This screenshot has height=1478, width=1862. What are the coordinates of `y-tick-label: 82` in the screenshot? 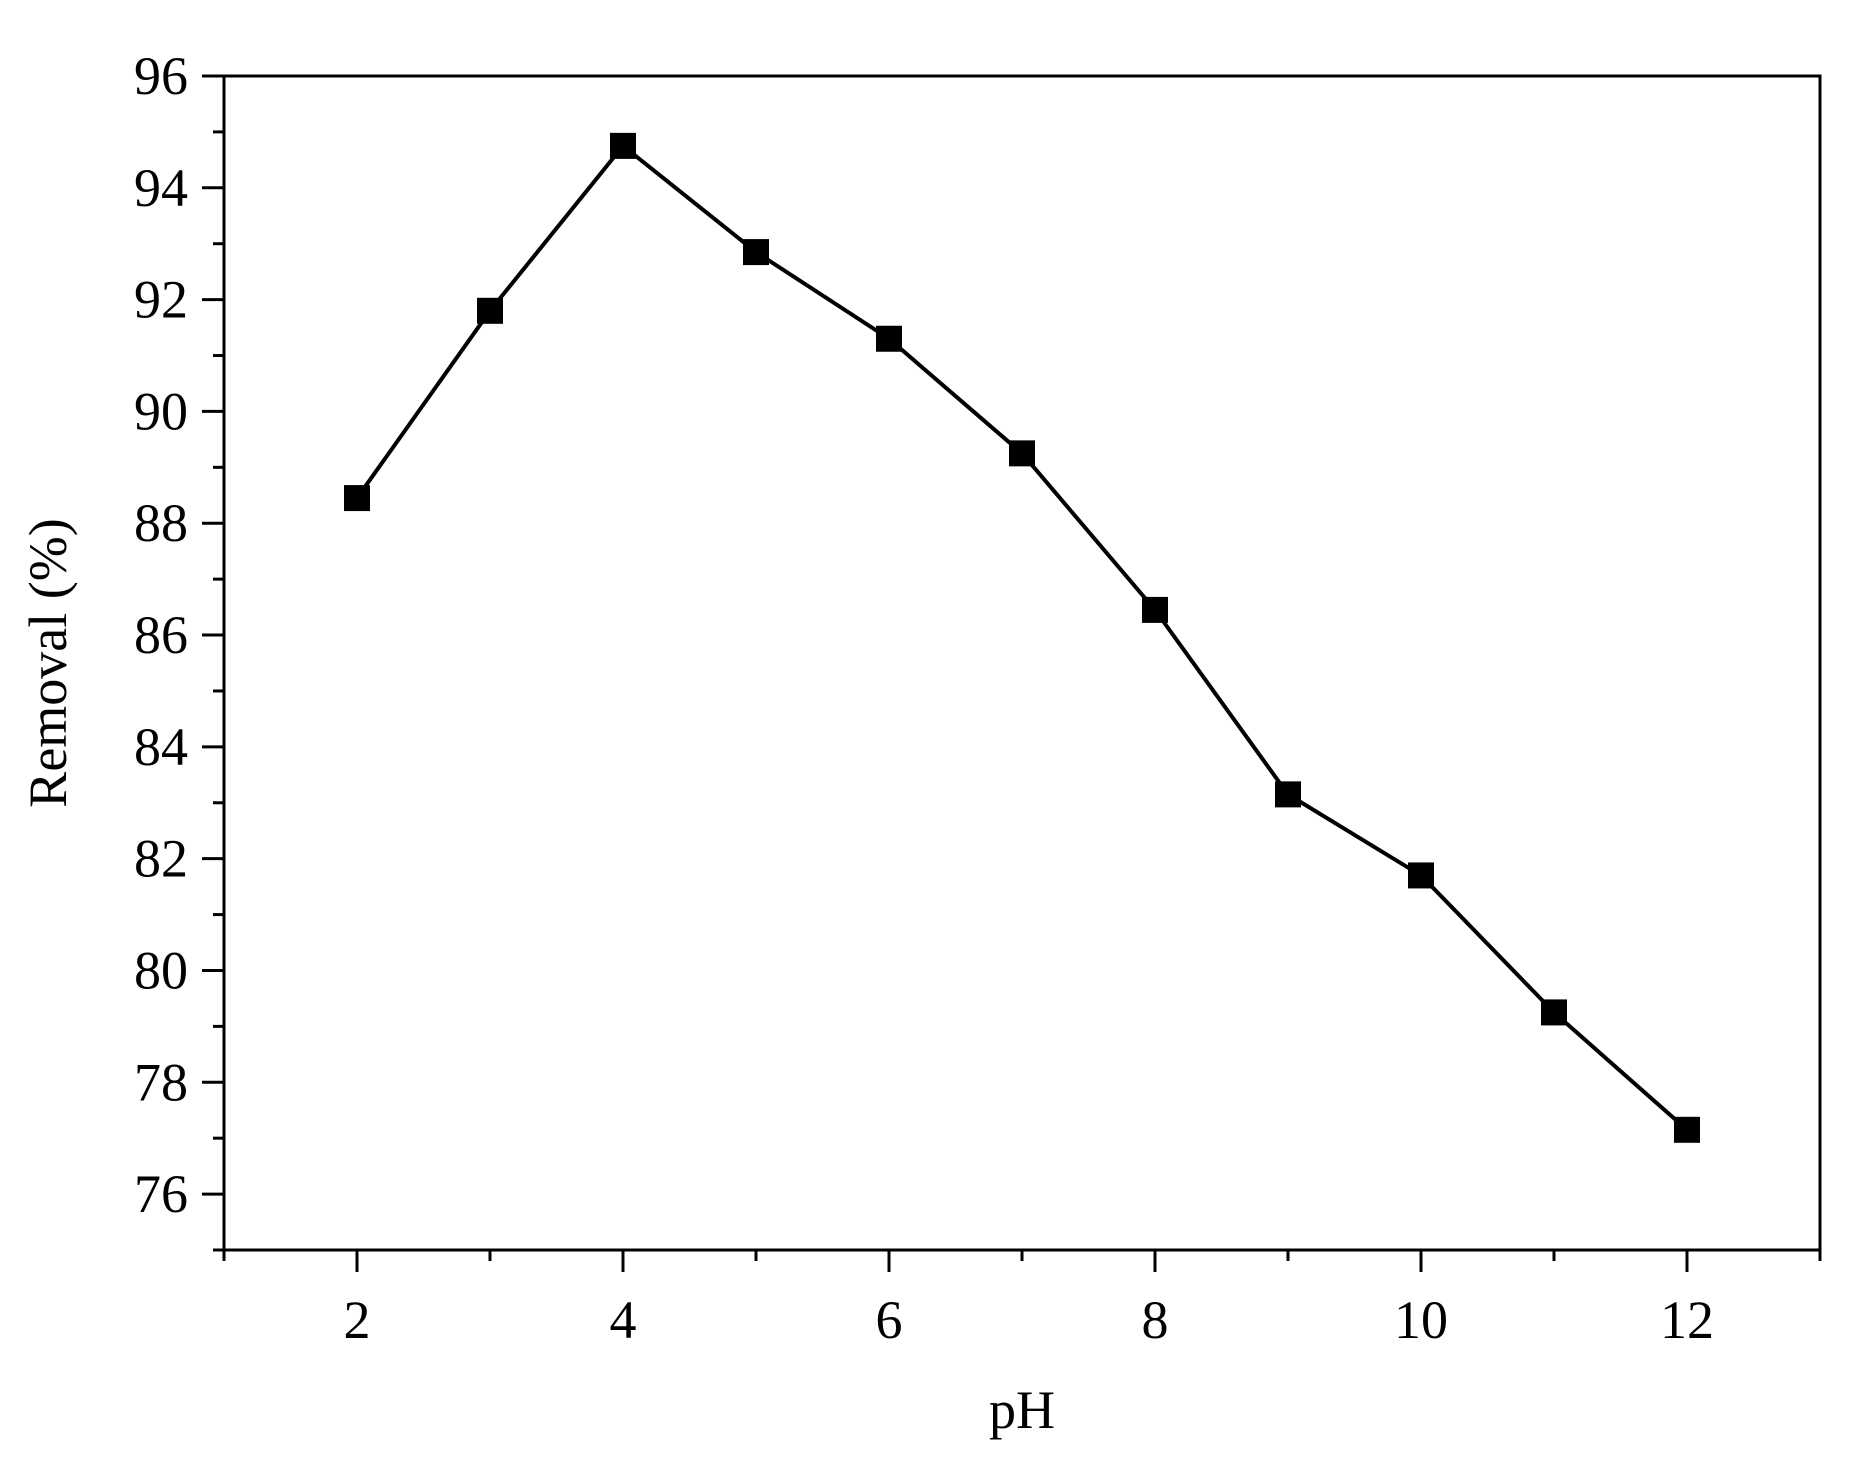 It's located at (161, 859).